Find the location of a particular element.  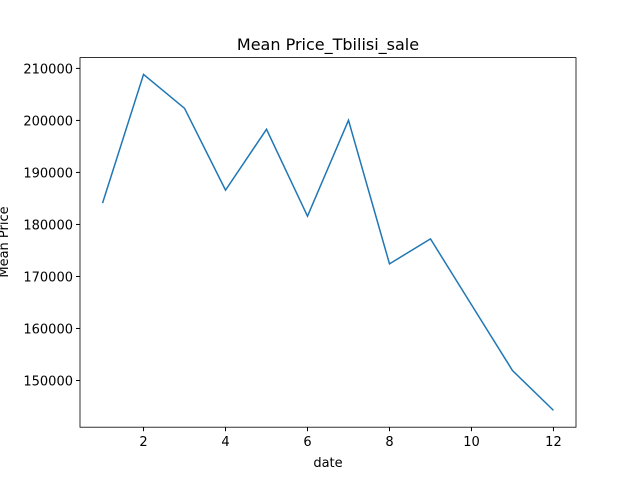

y-tick-label: 210000 is located at coordinates (48, 69).